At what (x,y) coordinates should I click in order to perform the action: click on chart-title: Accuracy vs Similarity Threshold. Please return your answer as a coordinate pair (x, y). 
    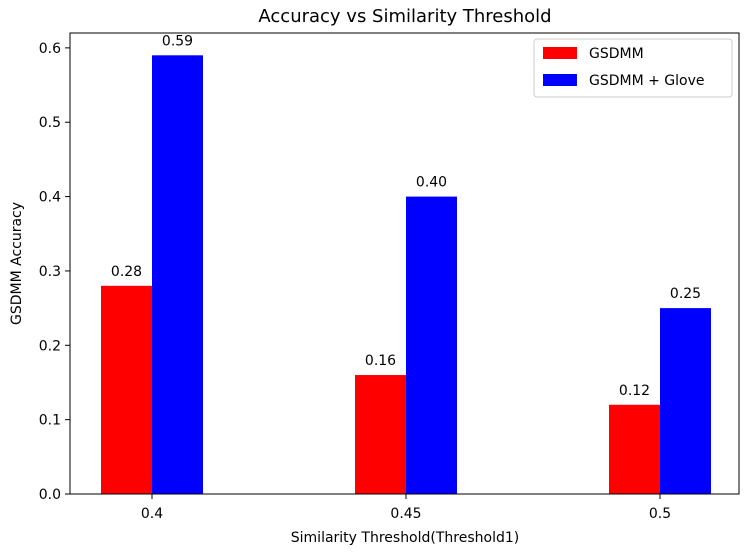
    Looking at the image, I should click on (404, 16).